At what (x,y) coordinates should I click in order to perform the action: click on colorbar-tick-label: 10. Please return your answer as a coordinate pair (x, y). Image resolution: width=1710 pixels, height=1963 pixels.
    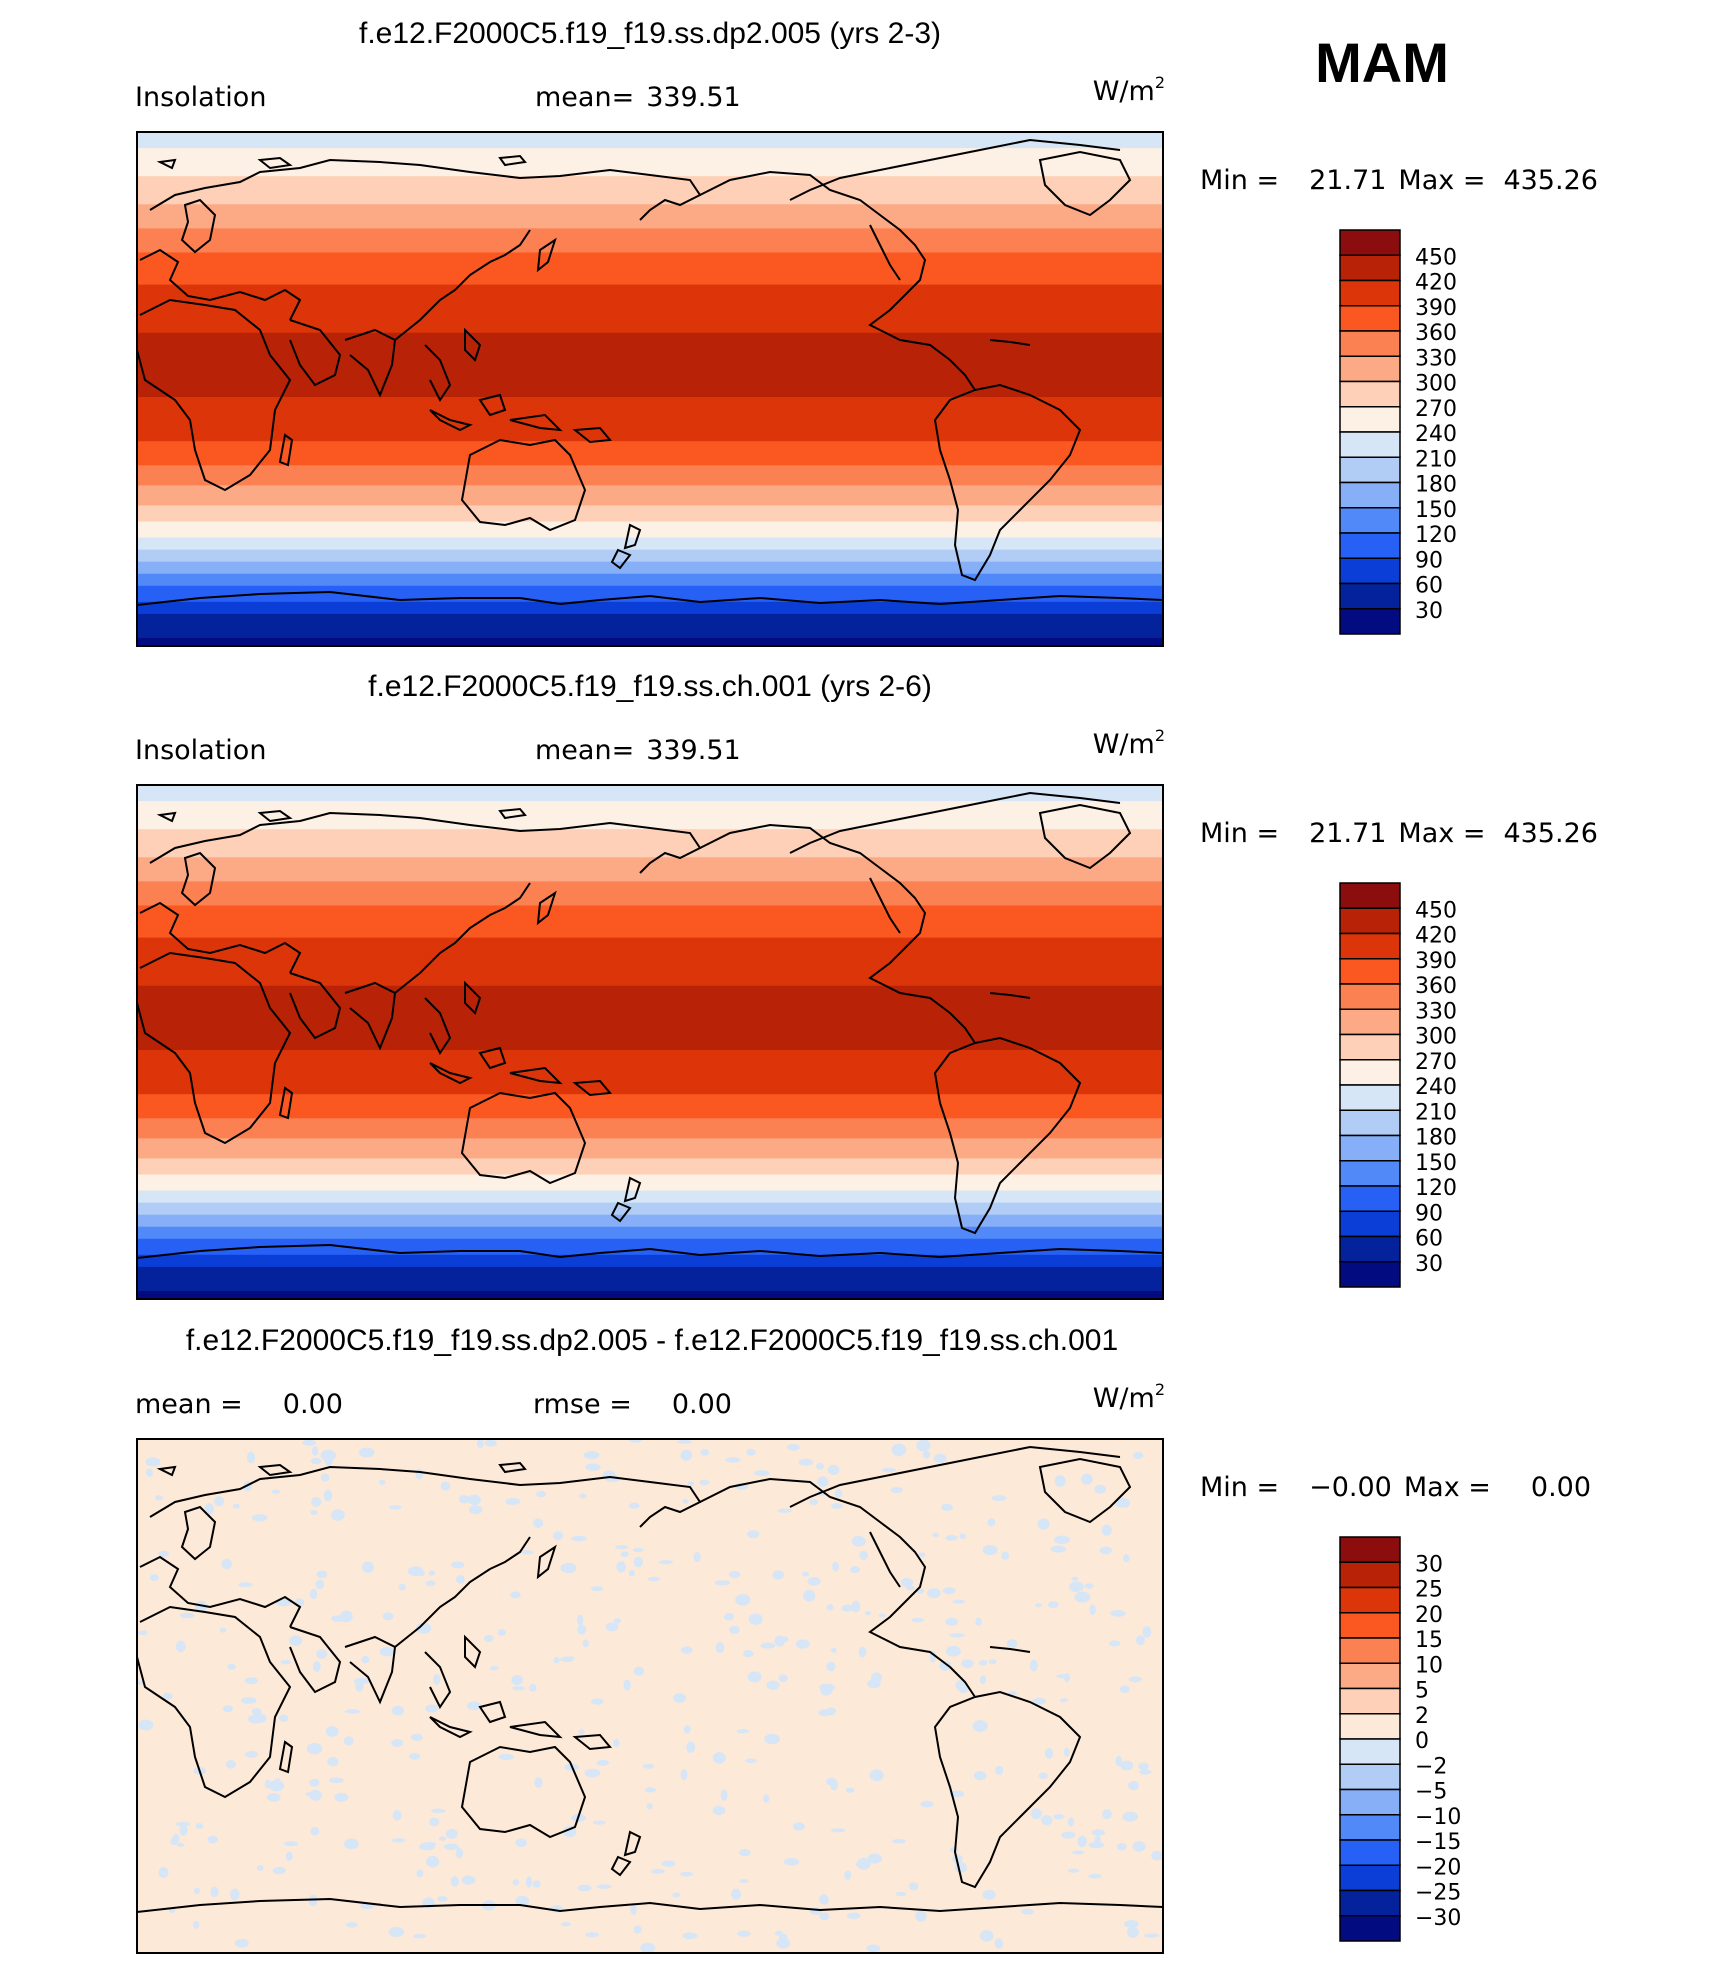
    Looking at the image, I should click on (1429, 1665).